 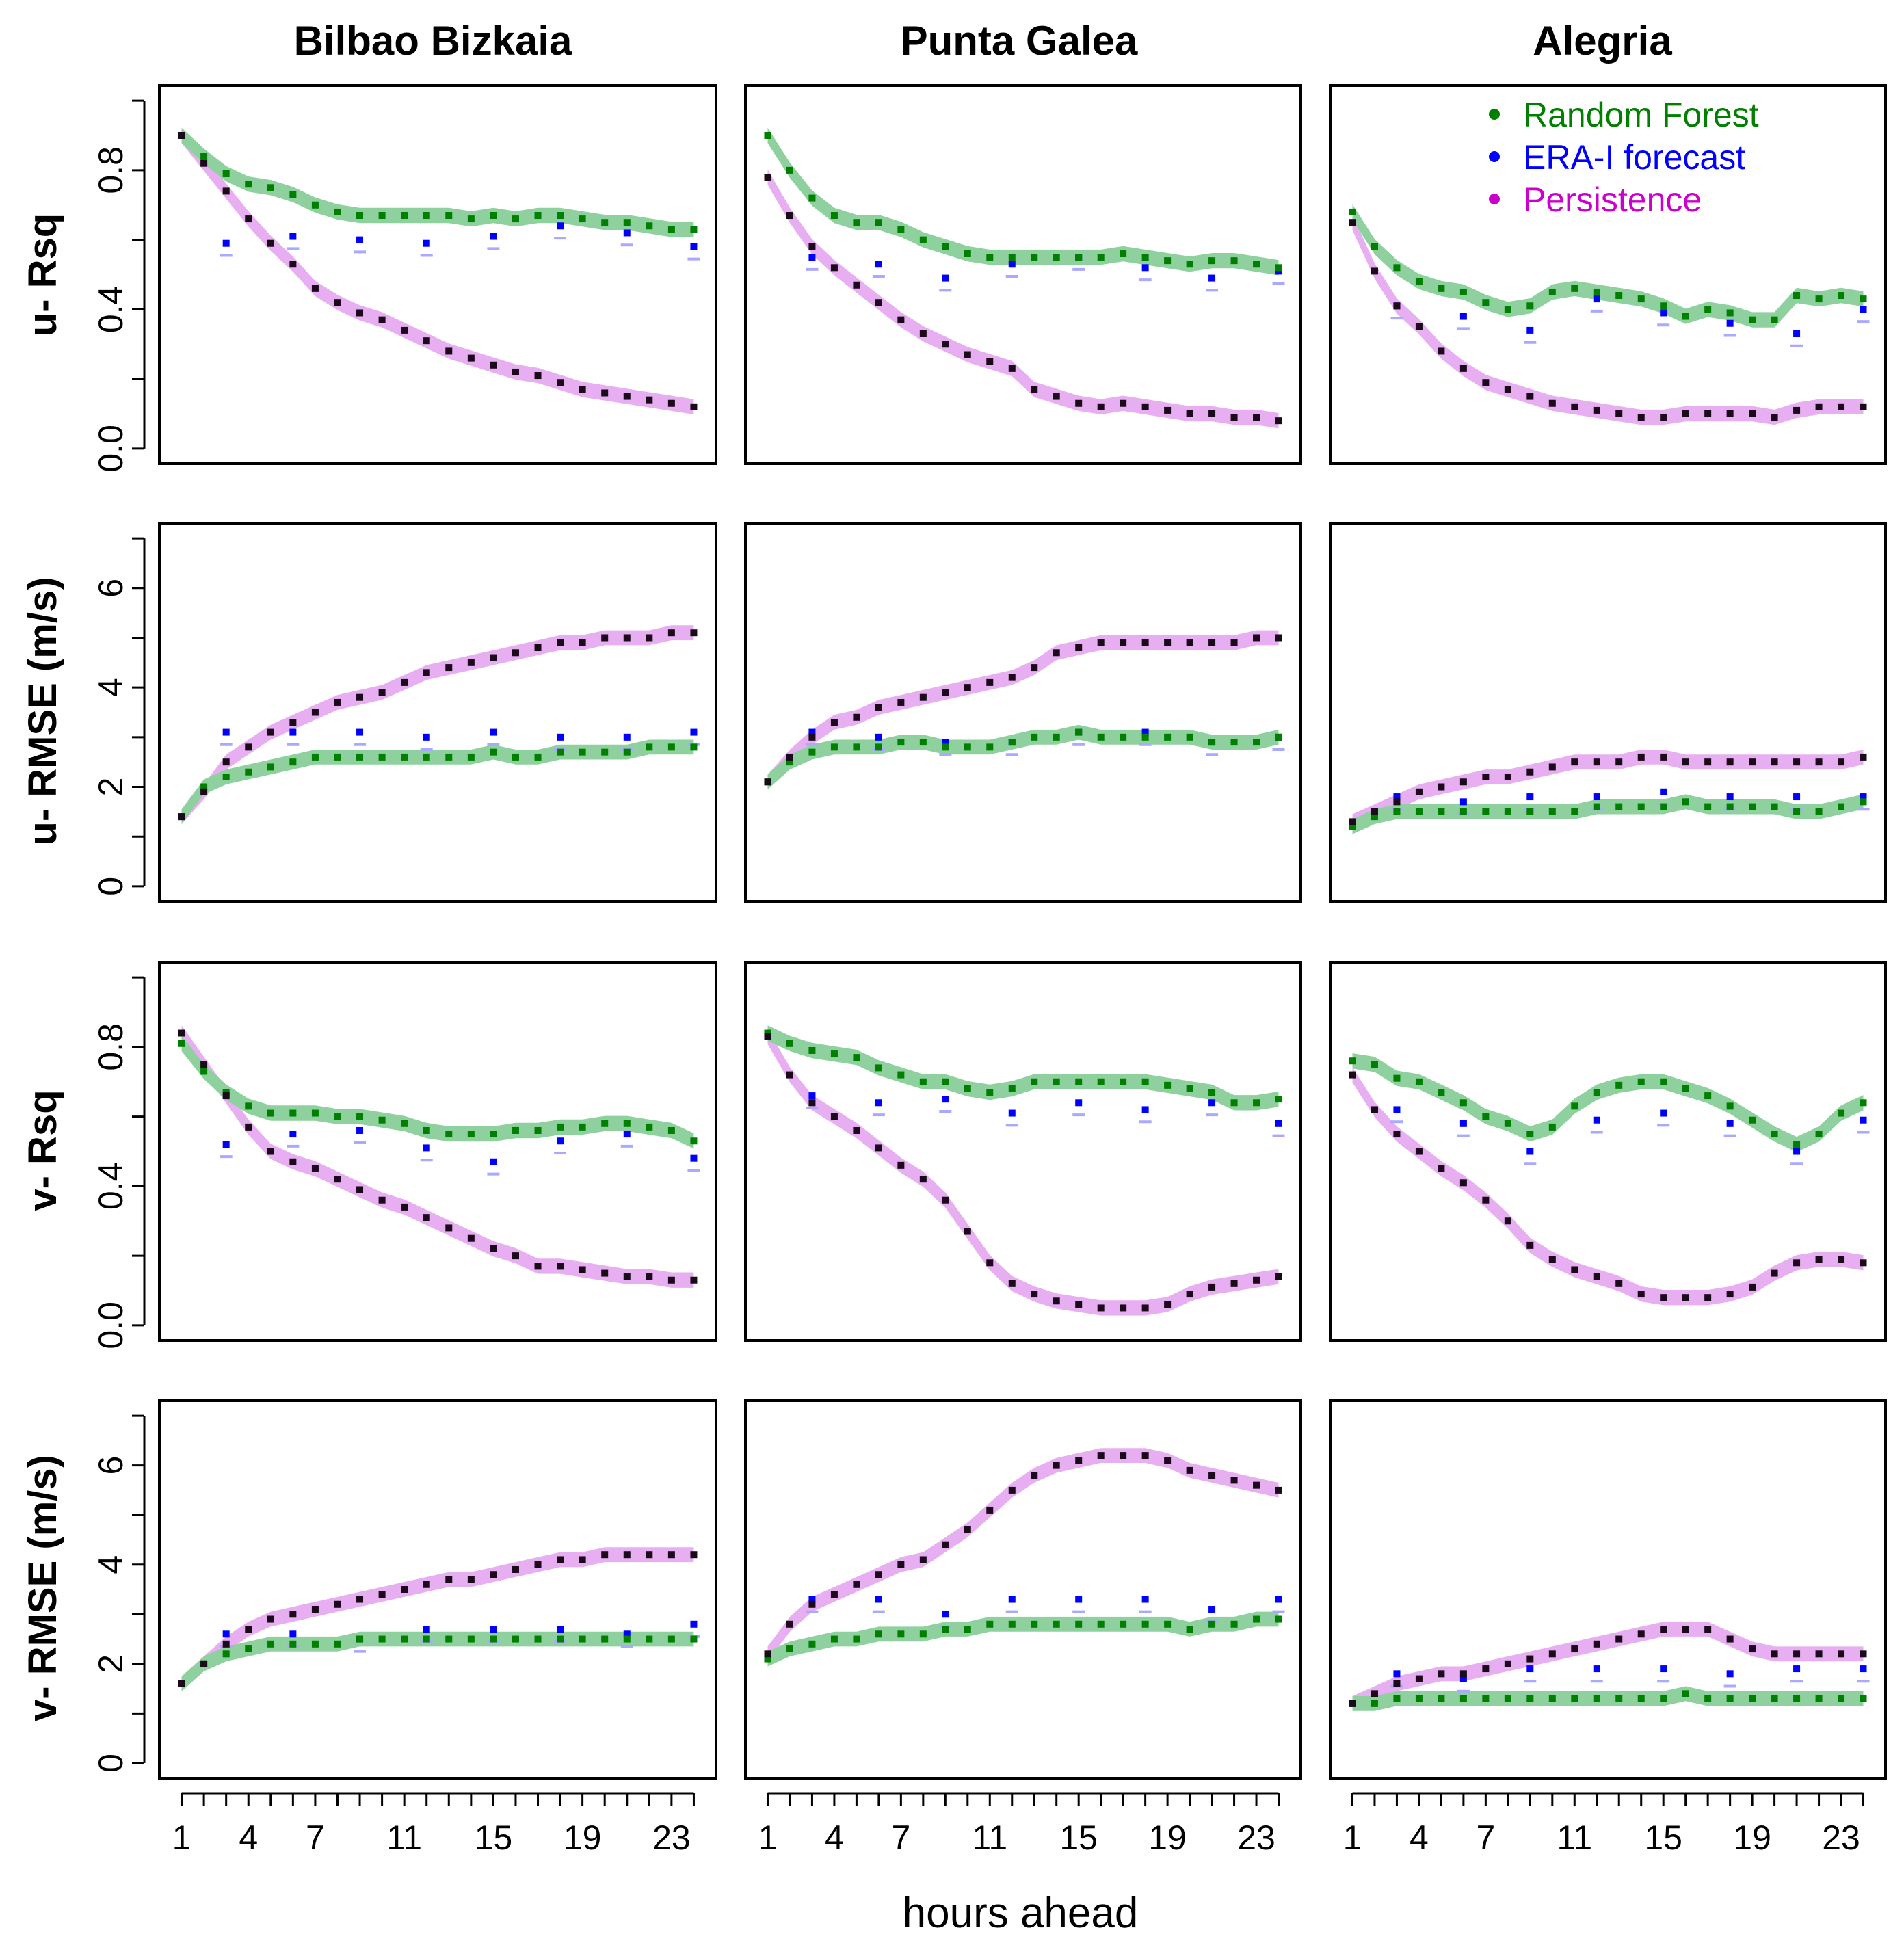 I want to click on row-label-v-rmse: v- RMSE (m/s), so click(x=43, y=1588).